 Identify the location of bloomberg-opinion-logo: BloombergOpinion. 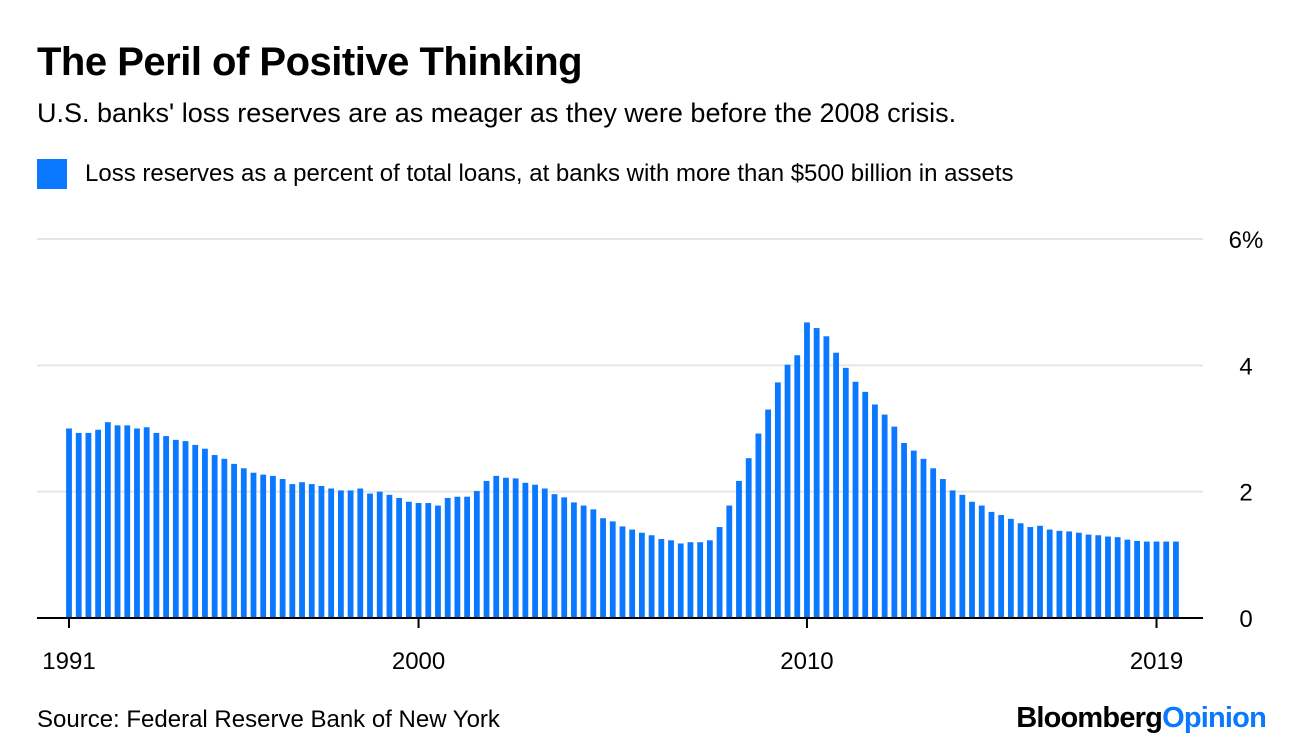
(1141, 718).